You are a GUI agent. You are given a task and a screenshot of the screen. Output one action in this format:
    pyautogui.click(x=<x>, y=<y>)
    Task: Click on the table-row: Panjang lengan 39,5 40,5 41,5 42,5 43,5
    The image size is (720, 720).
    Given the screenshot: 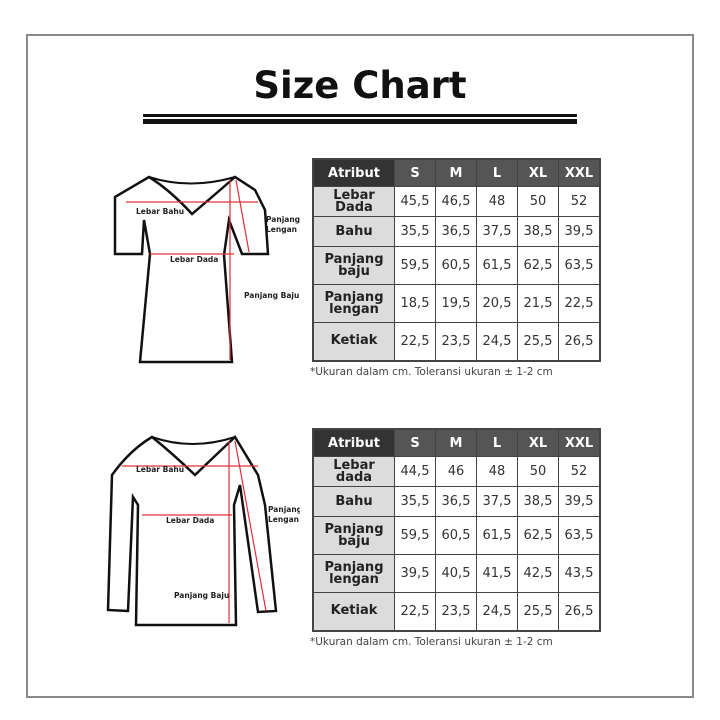 What is the action you would take?
    pyautogui.click(x=456, y=573)
    